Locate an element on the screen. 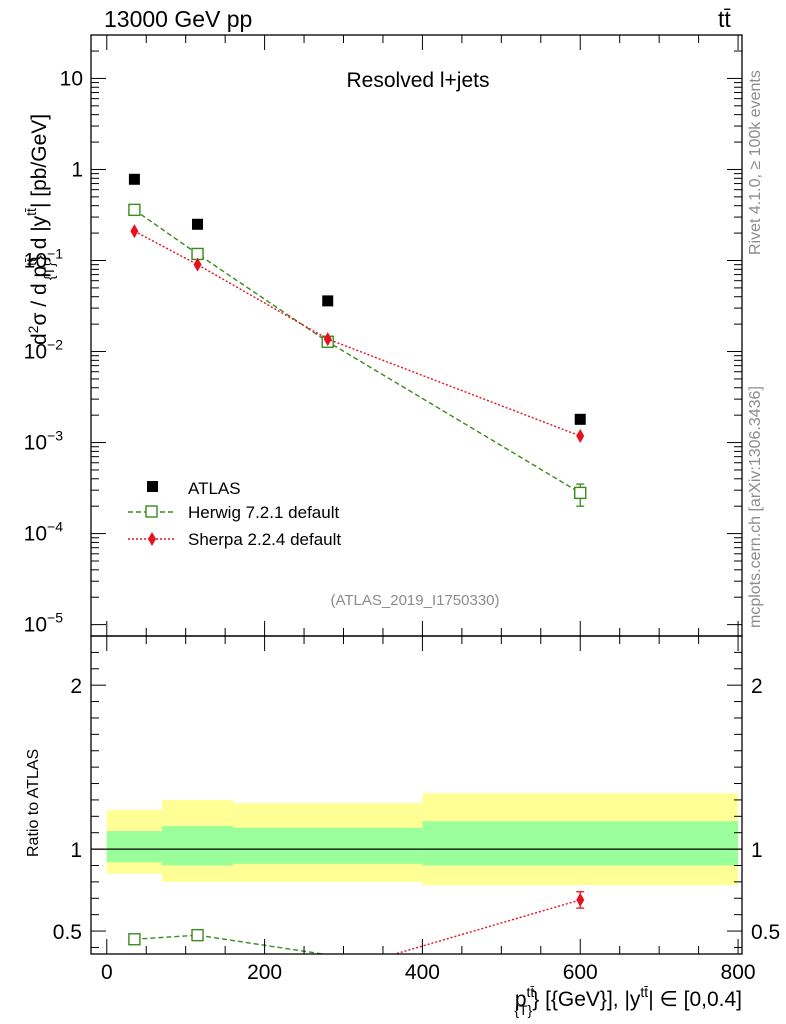 Image resolution: width=786 pixels, height=1024 pixels. ratio-y-tick-label: 0.5 is located at coordinates (67, 932).